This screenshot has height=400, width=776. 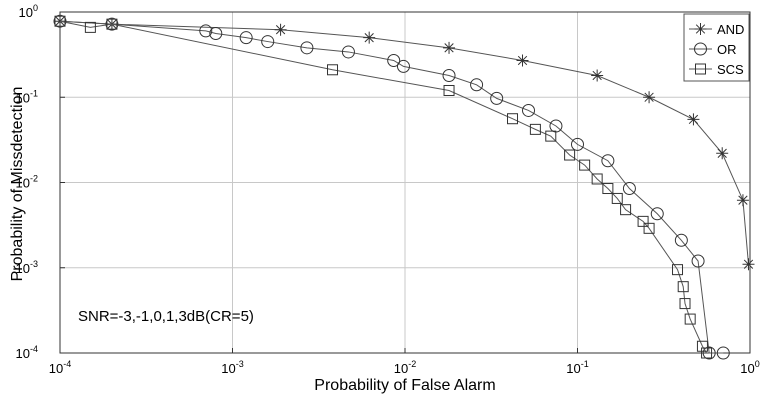 I want to click on y-tick-label: 10⁻⁴, so click(x=27, y=352).